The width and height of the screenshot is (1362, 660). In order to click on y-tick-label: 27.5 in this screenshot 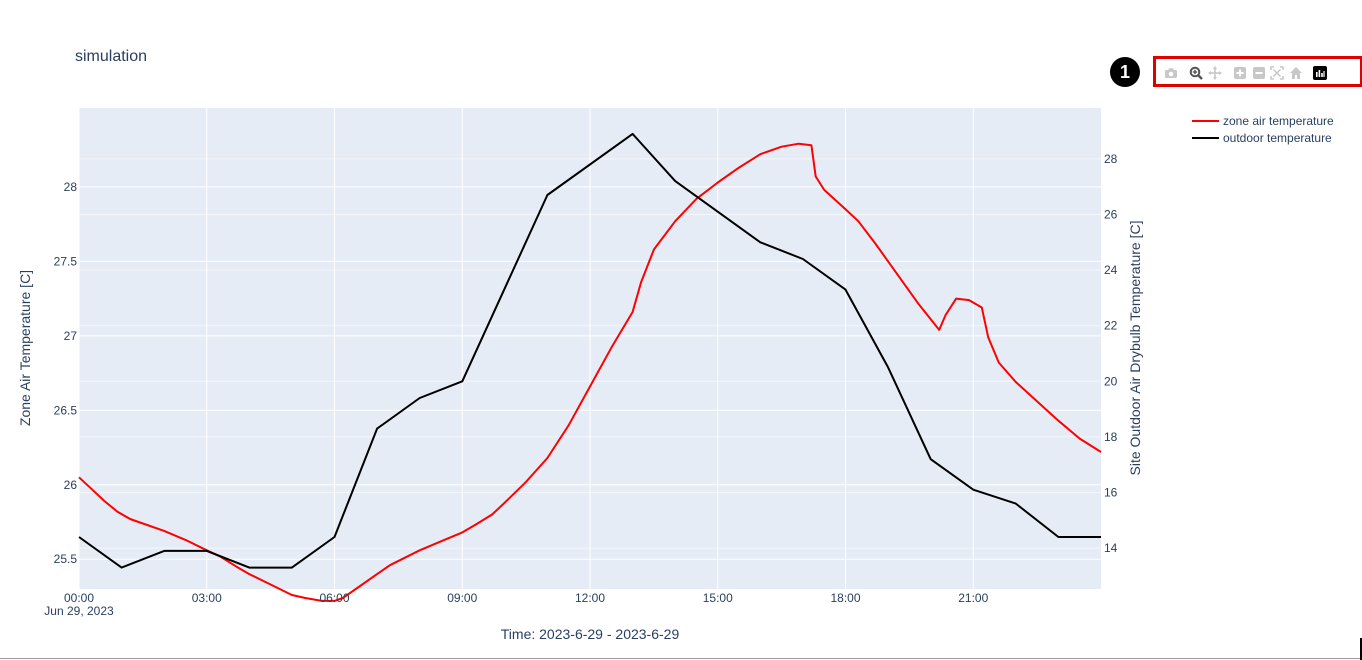, I will do `click(66, 261)`.